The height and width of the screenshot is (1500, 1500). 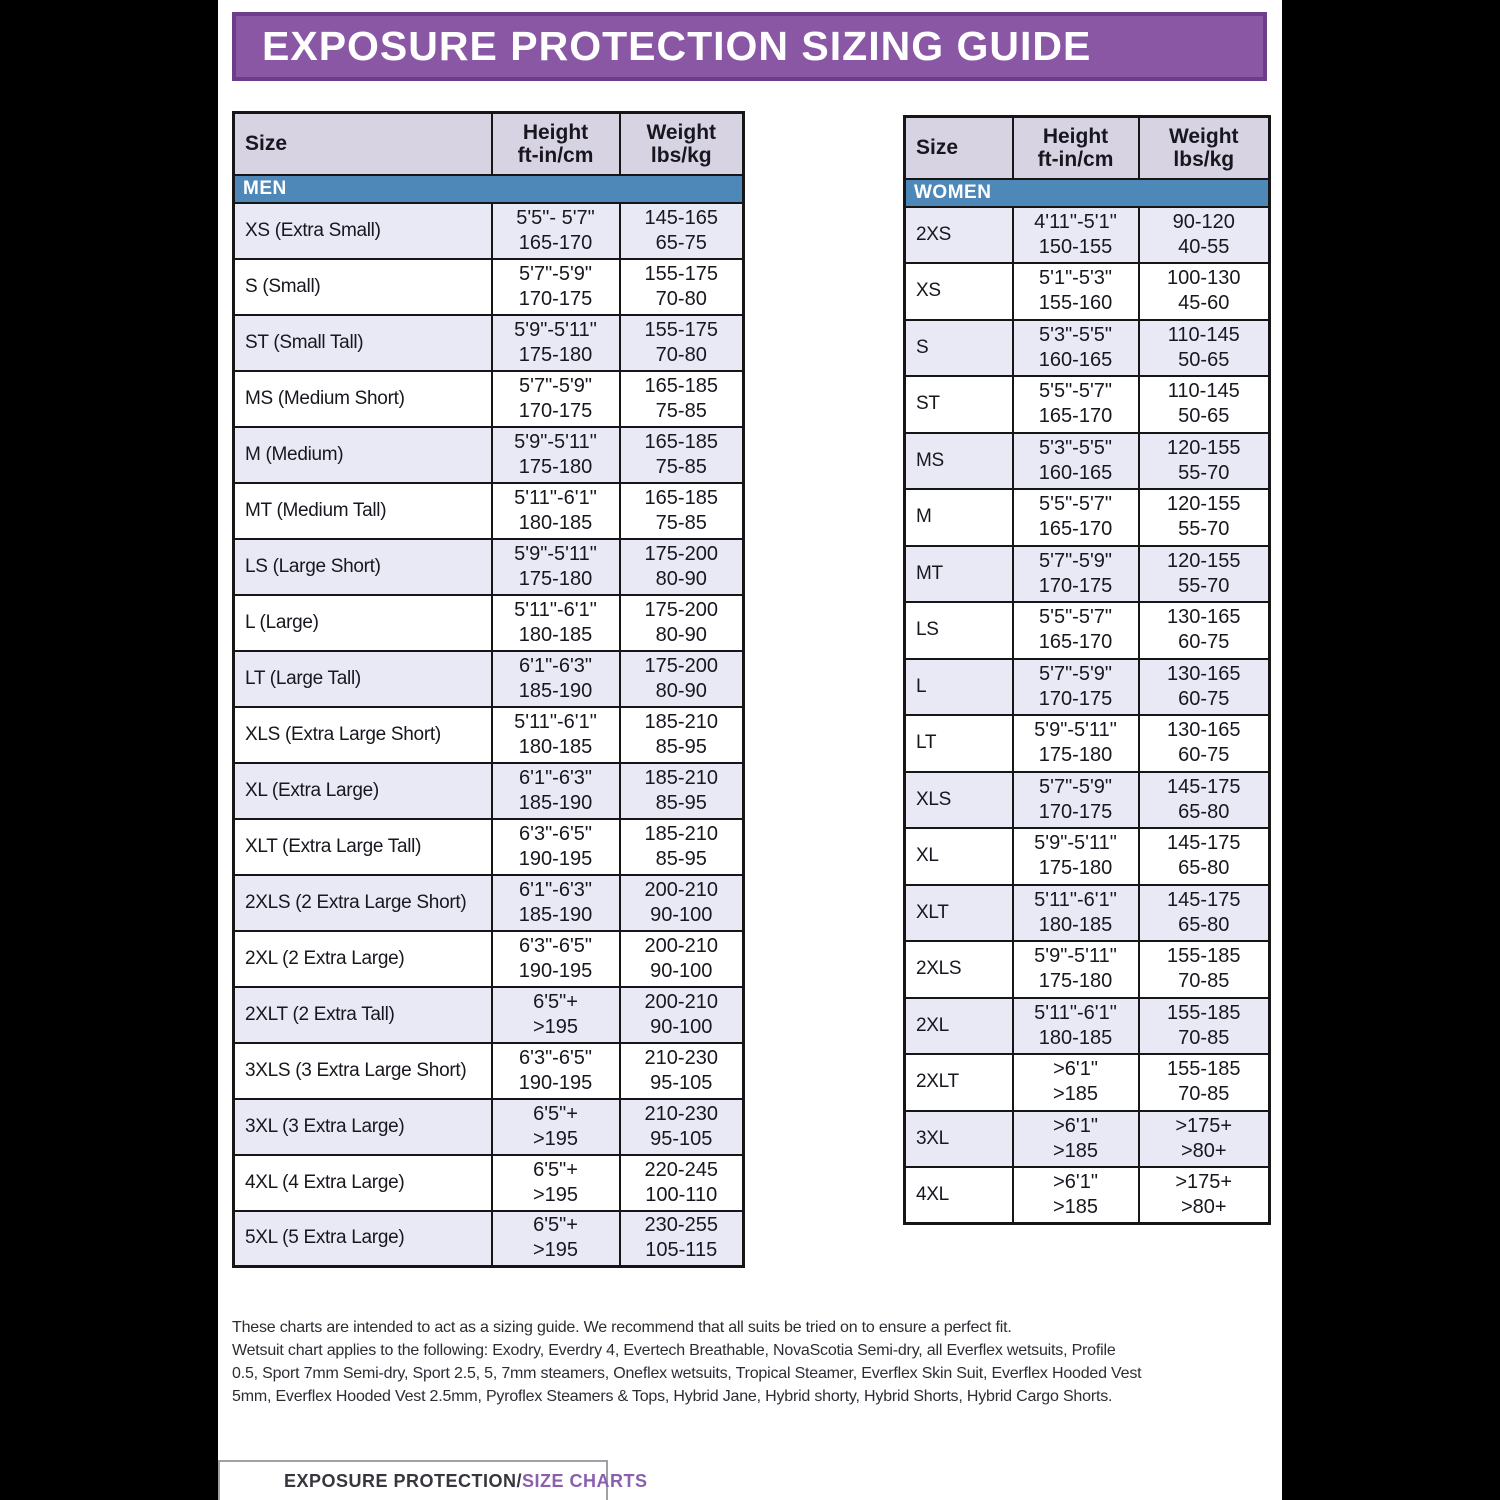 I want to click on weight-cell-line: 220-245, so click(x=681, y=1169).